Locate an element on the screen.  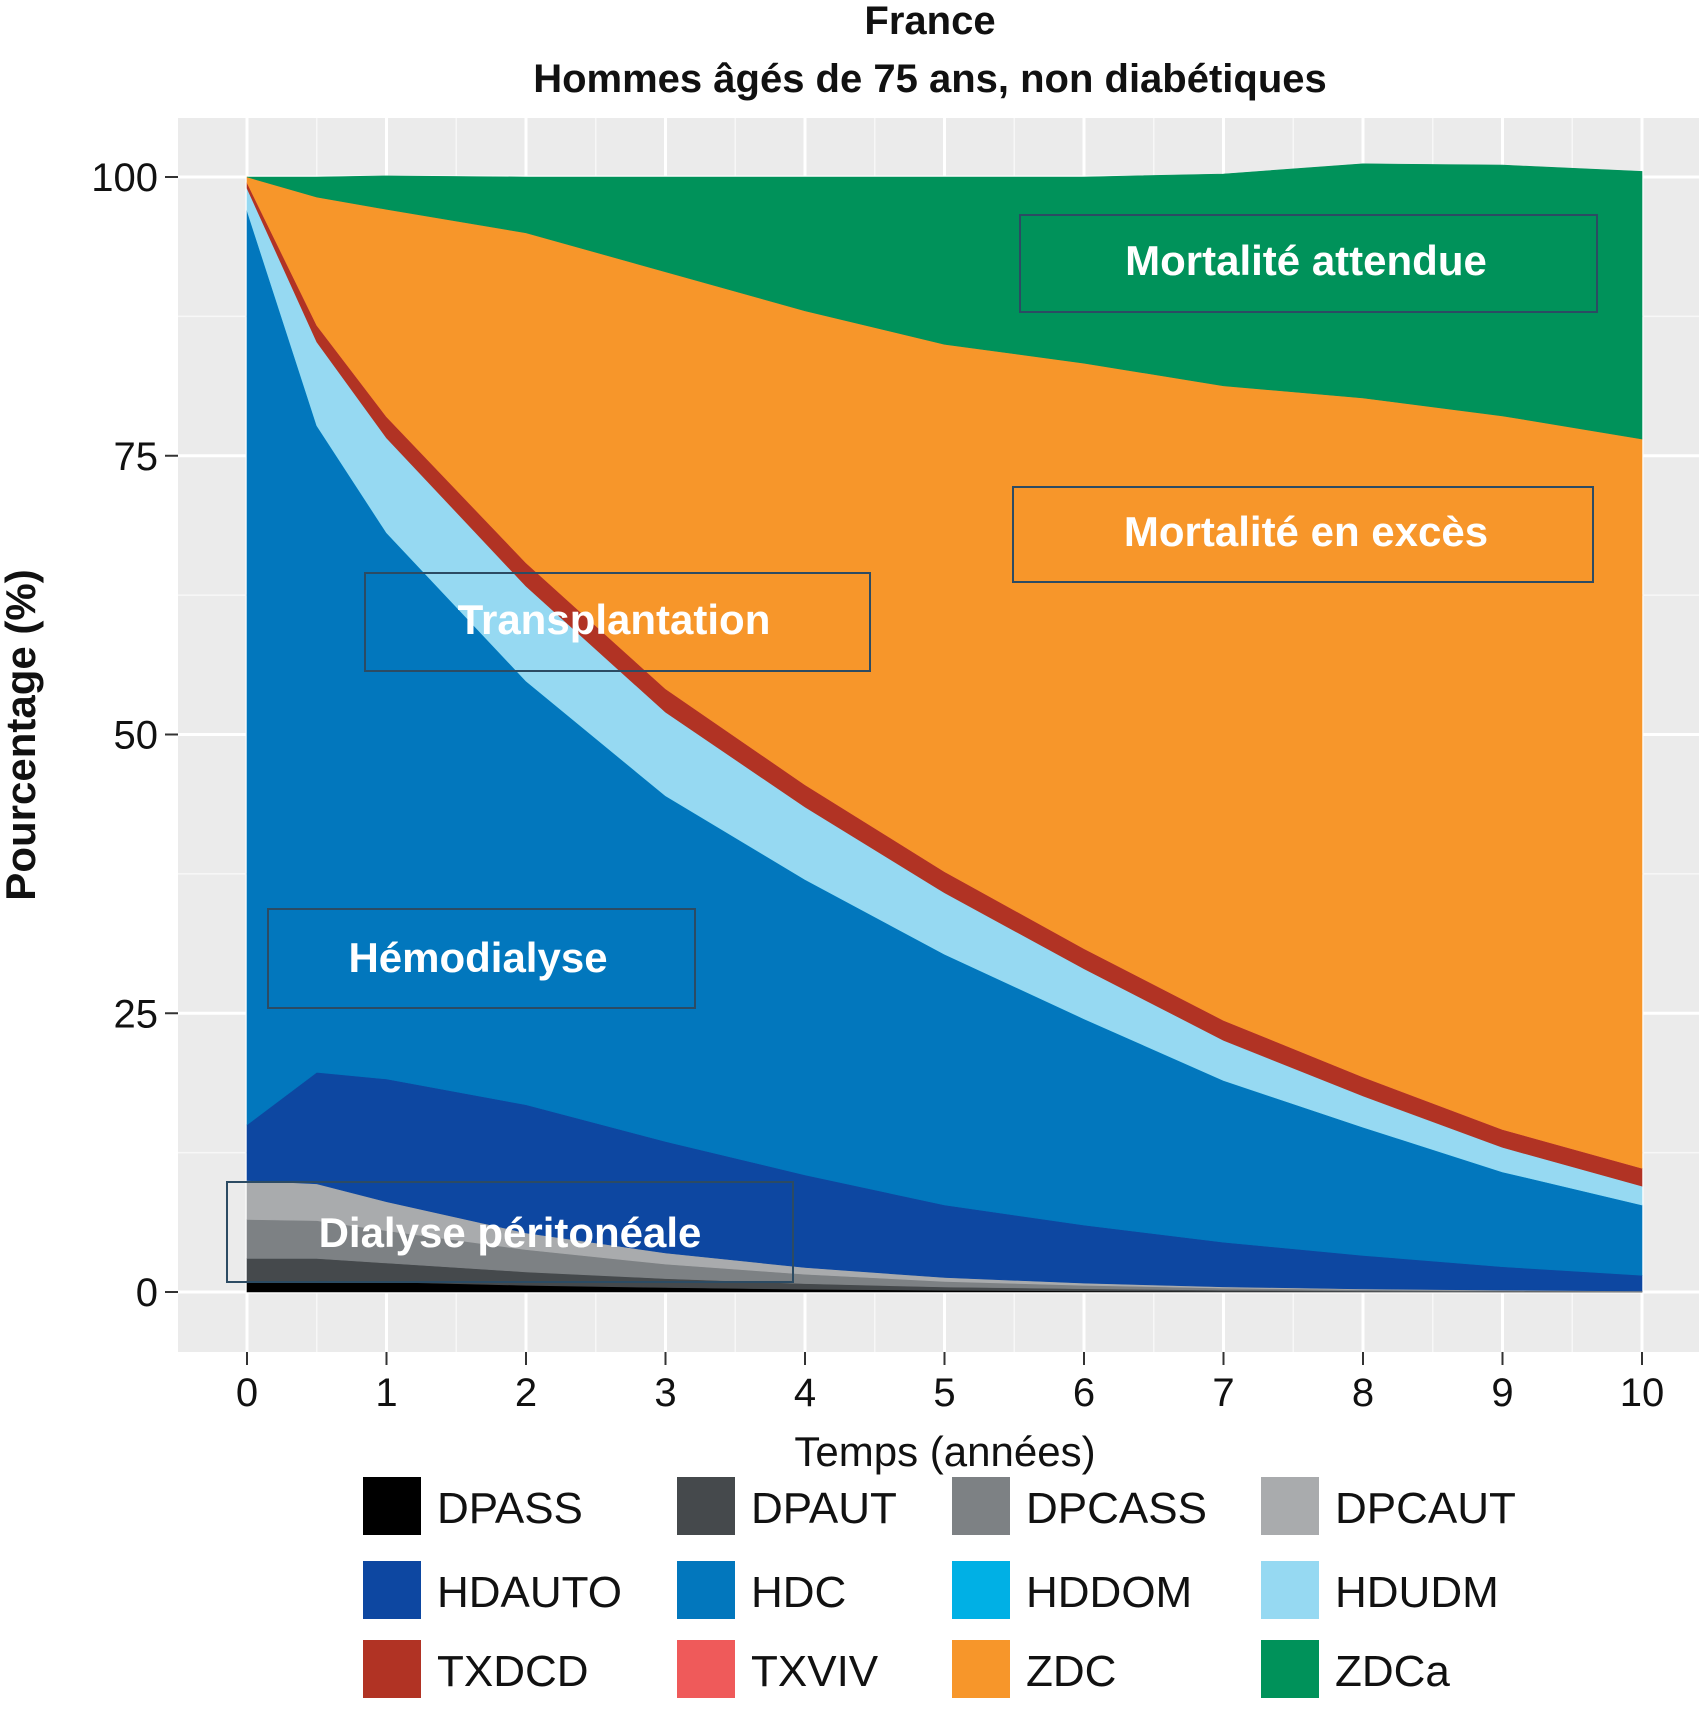
legend-swatch-hdauto is located at coordinates (392, 1590).